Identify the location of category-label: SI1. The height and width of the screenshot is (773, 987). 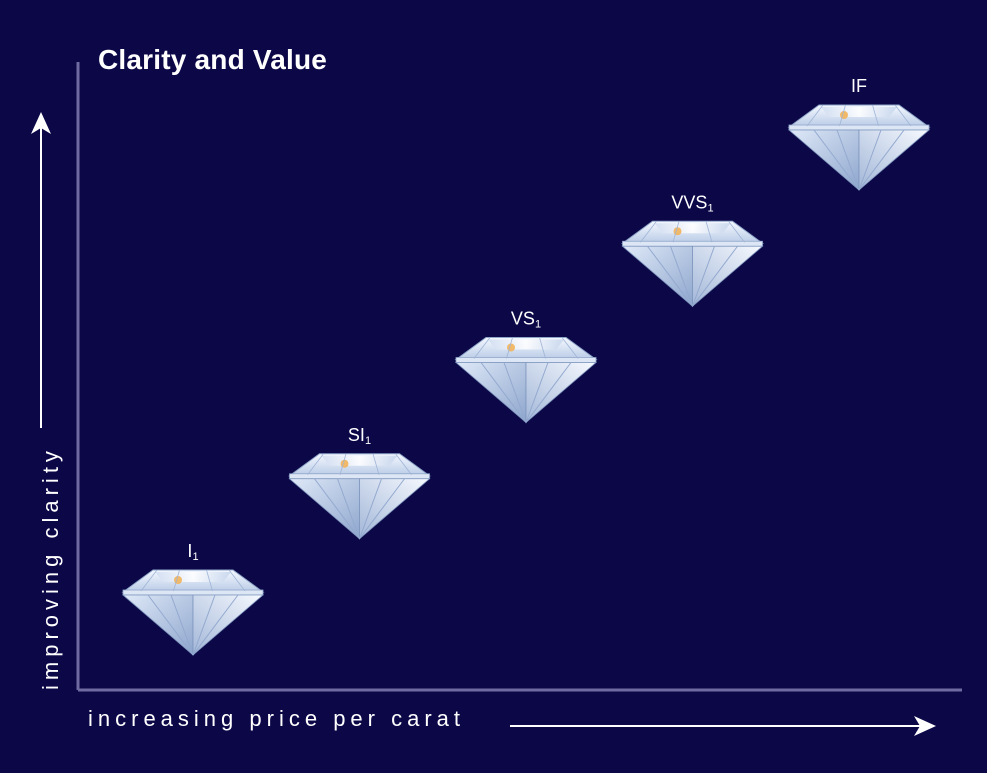
(359, 436).